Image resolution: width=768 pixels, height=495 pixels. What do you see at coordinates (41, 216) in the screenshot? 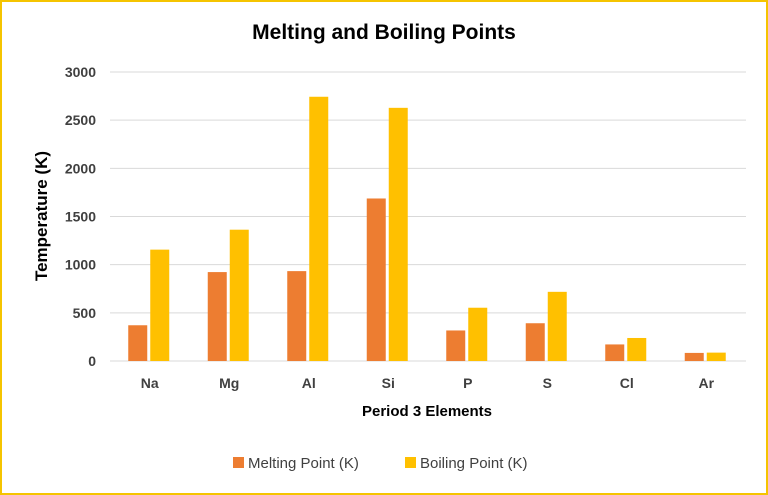
I see `y-axis-title: Temperature (K)` at bounding box center [41, 216].